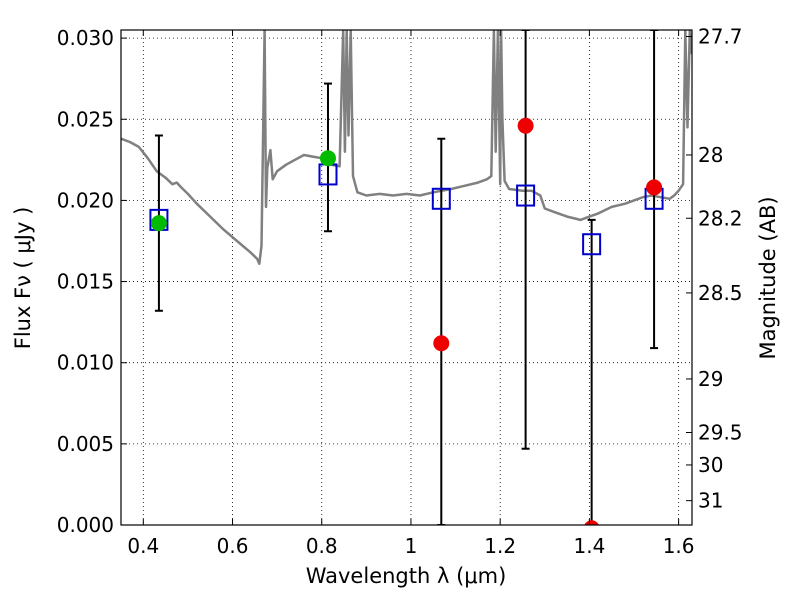  What do you see at coordinates (322, 546) in the screenshot?
I see `x-tick-label: 0.8` at bounding box center [322, 546].